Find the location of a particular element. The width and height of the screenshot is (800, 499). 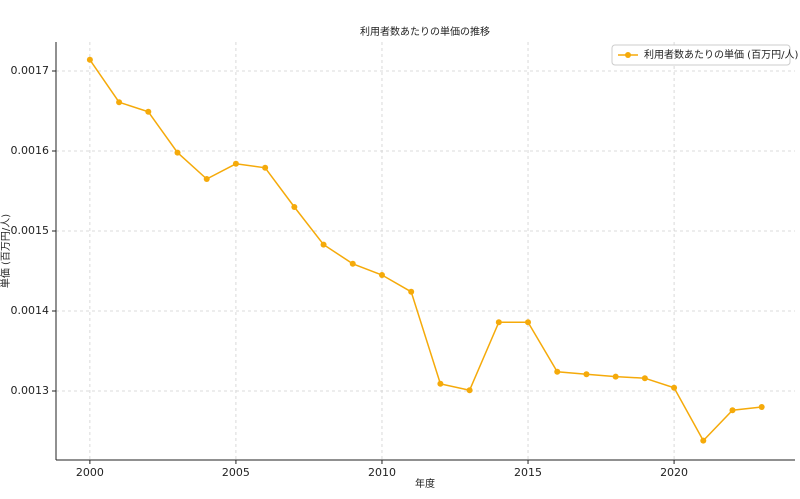

y-tick-label: 0.0016 is located at coordinates (30, 150).